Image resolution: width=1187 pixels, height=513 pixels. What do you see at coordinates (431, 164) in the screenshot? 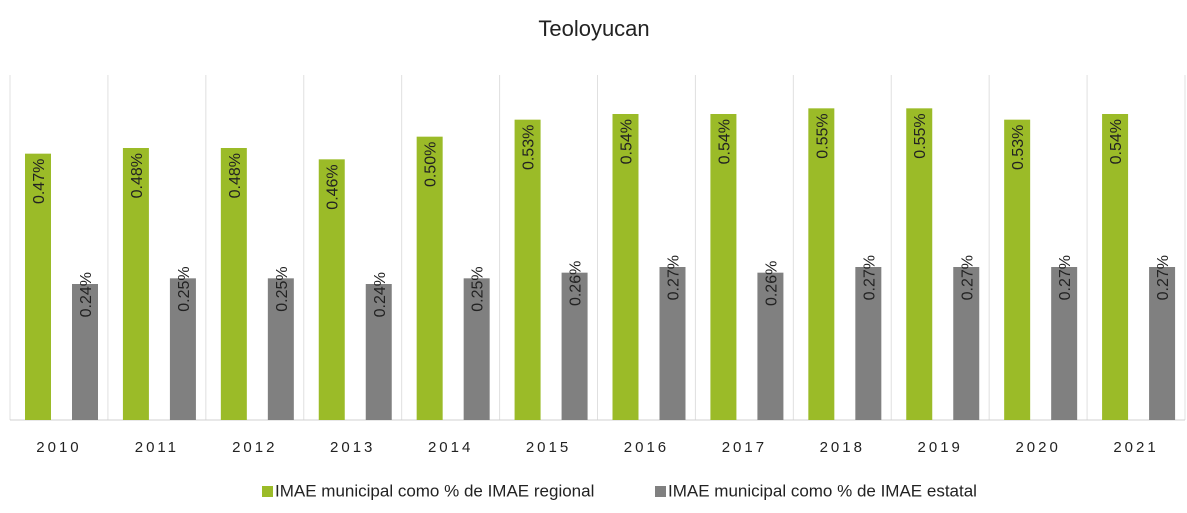
I see `data-label: 0.50%` at bounding box center [431, 164].